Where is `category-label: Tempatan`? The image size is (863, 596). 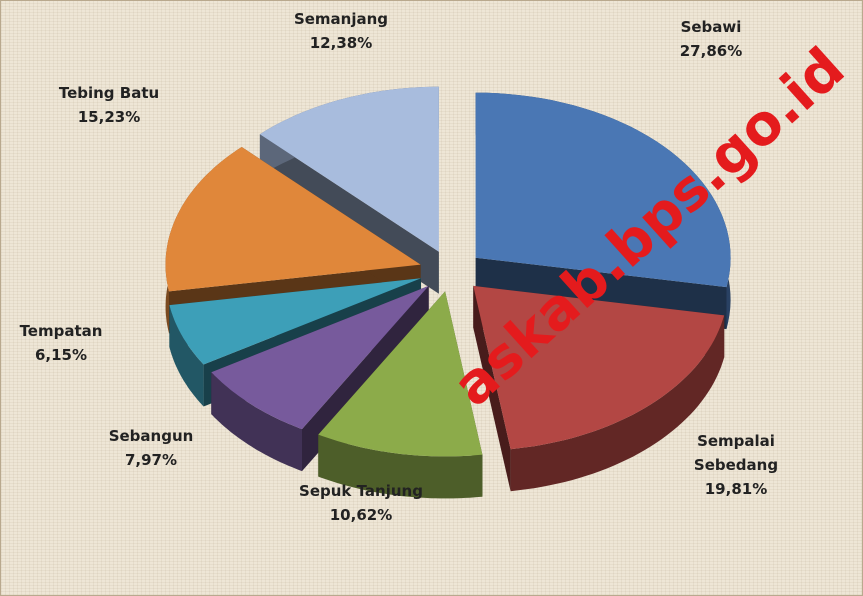
category-label: Tempatan is located at coordinates (61, 331).